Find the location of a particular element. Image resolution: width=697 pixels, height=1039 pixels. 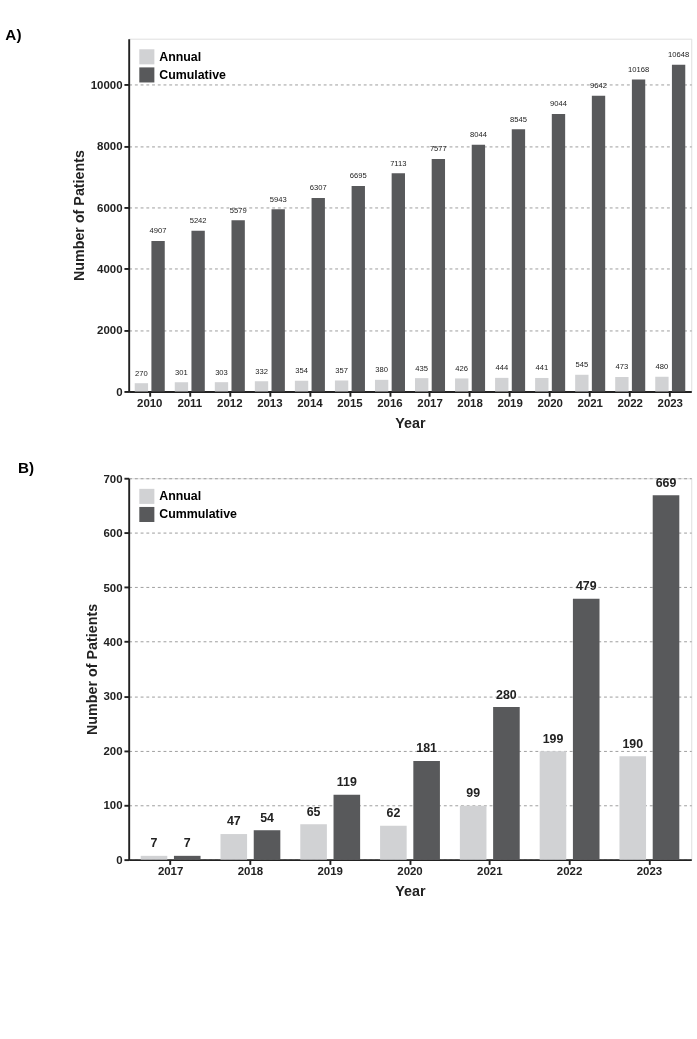

data-label: 480 is located at coordinates (662, 367).